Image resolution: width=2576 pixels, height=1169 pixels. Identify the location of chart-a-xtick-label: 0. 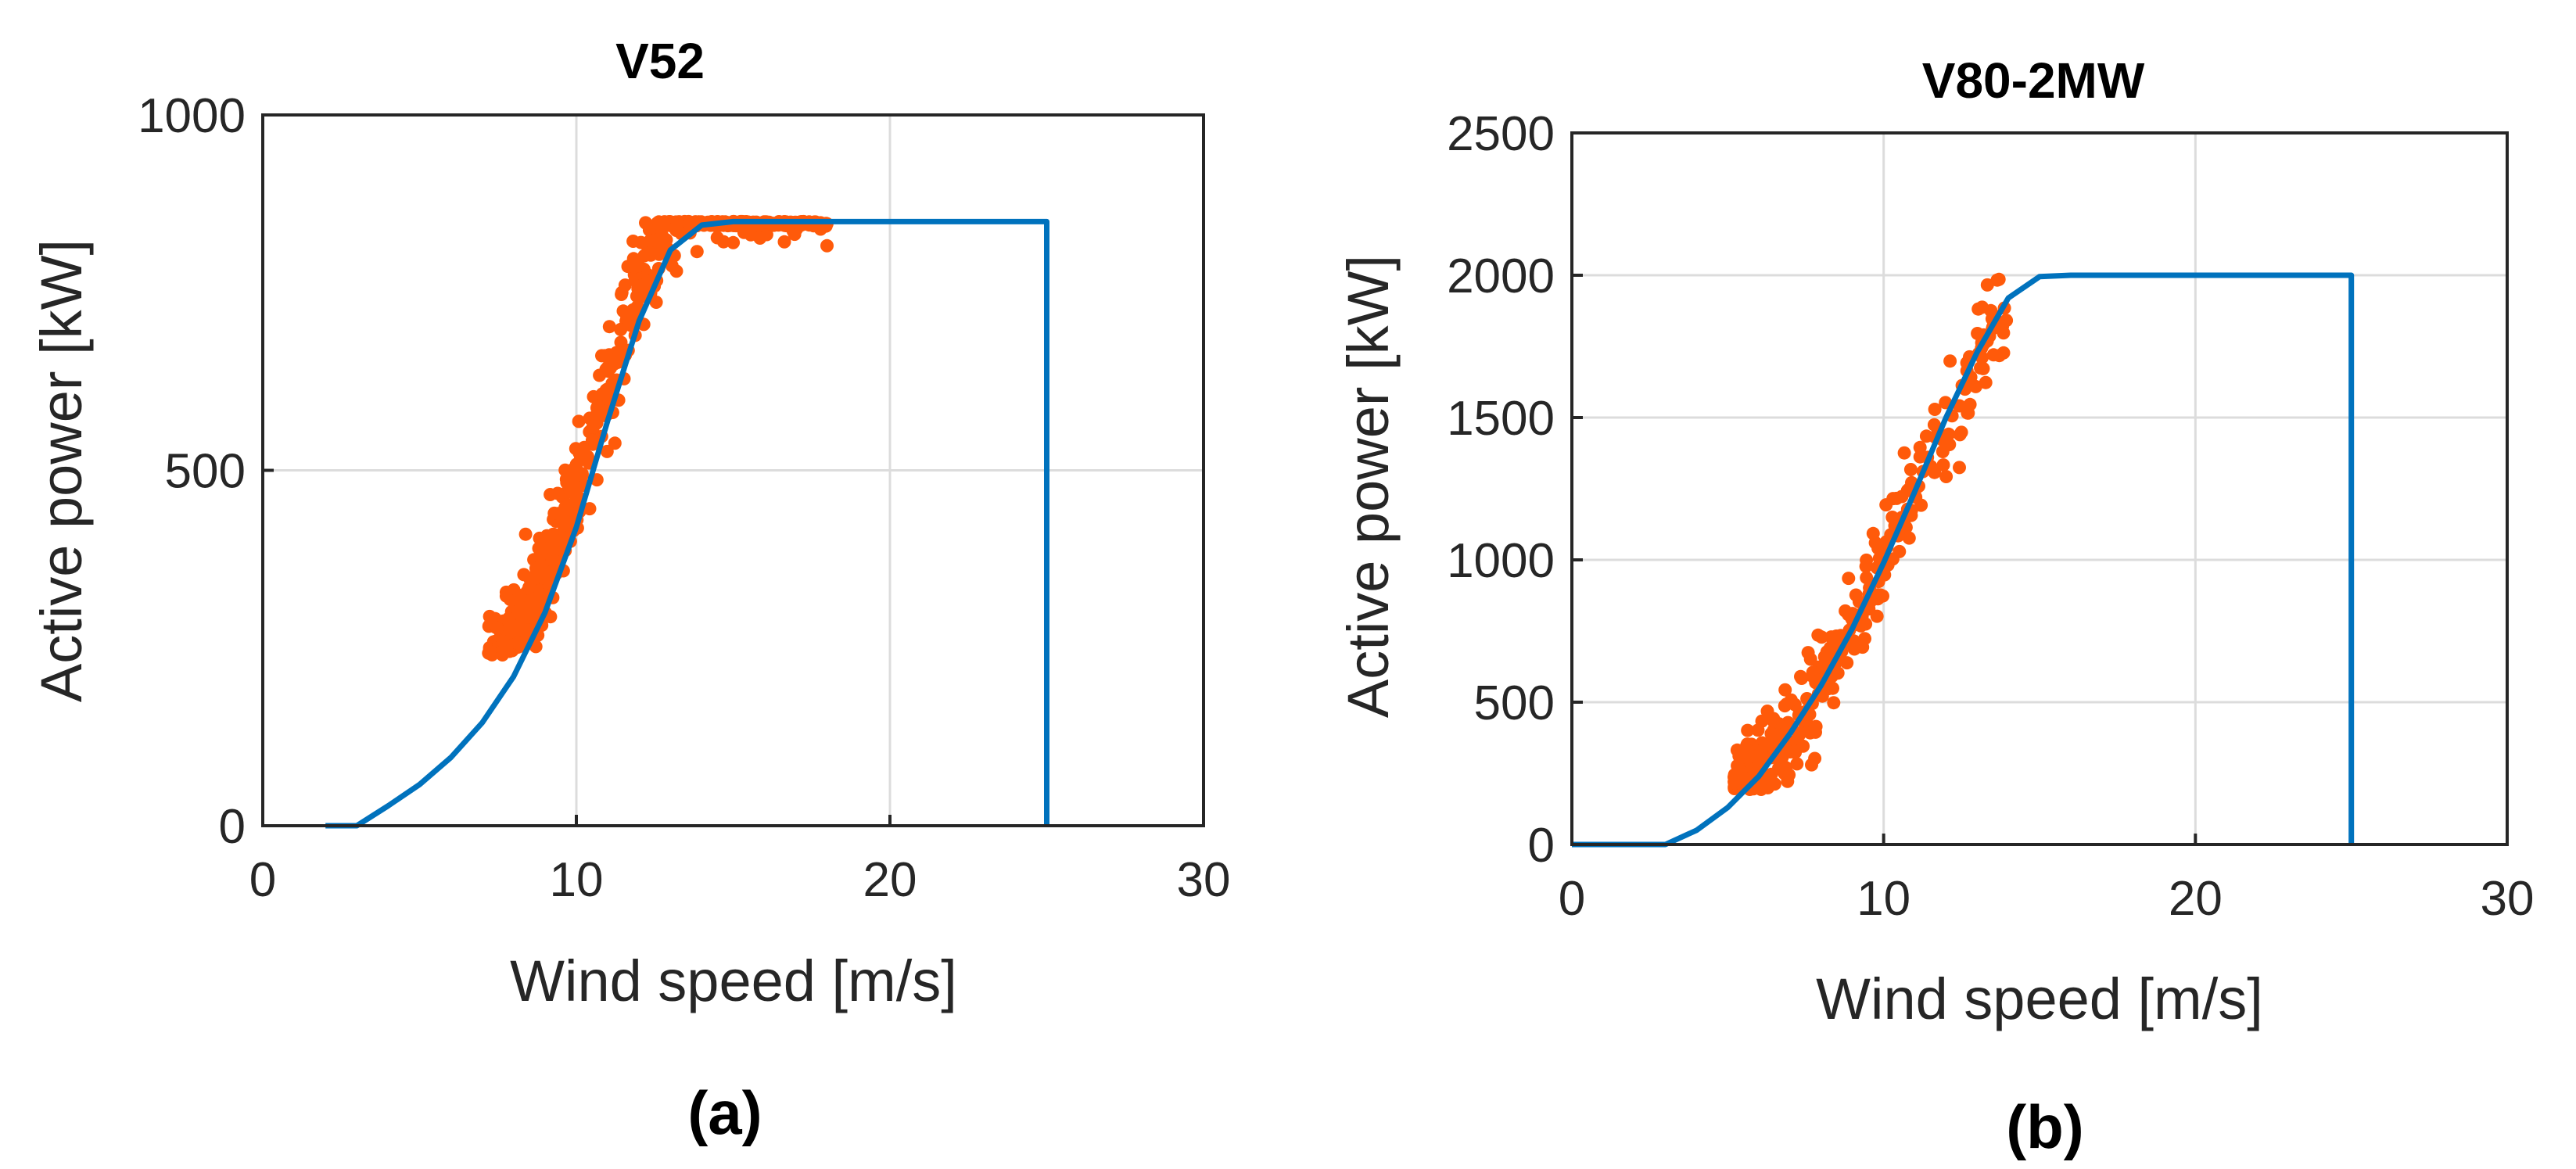
(262, 880).